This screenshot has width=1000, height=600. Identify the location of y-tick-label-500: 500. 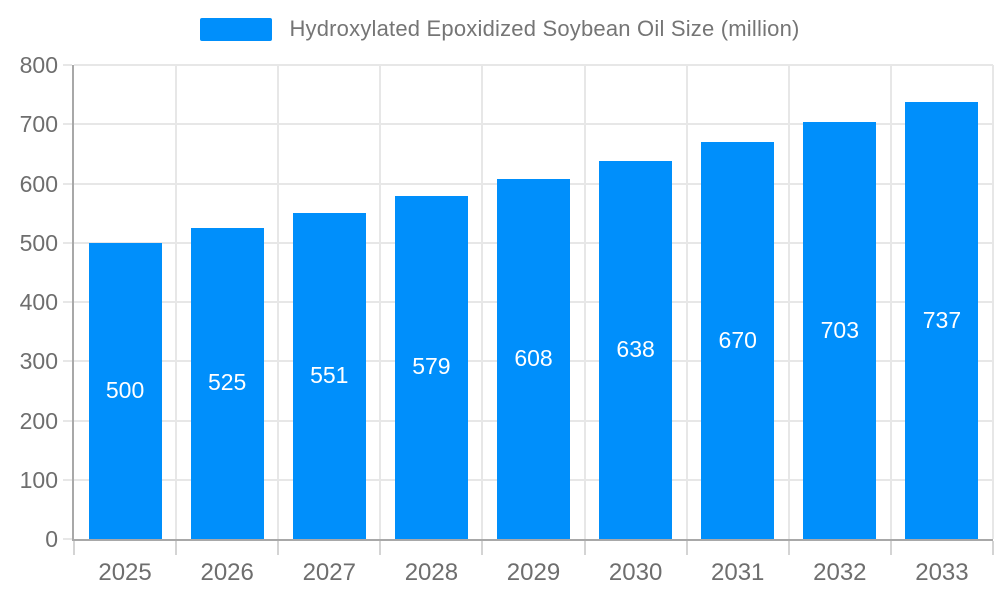
(38, 242).